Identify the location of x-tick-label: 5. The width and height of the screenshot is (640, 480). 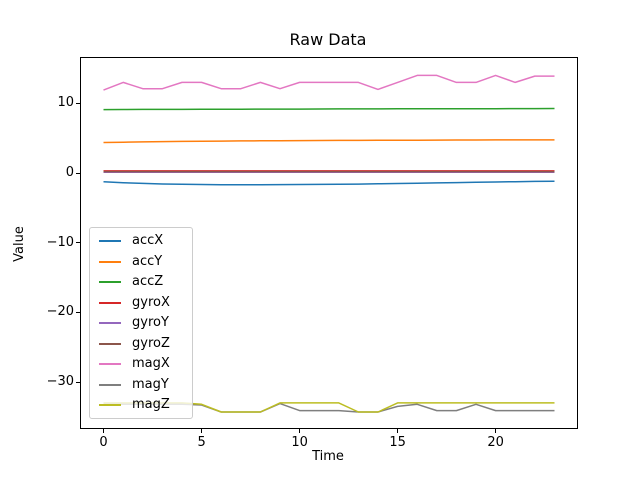
(201, 442).